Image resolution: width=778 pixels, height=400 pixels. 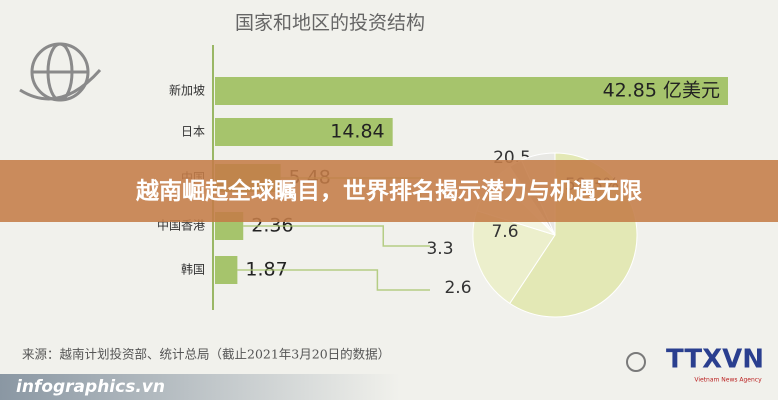 I want to click on slice-label: 7.6, so click(x=504, y=232).